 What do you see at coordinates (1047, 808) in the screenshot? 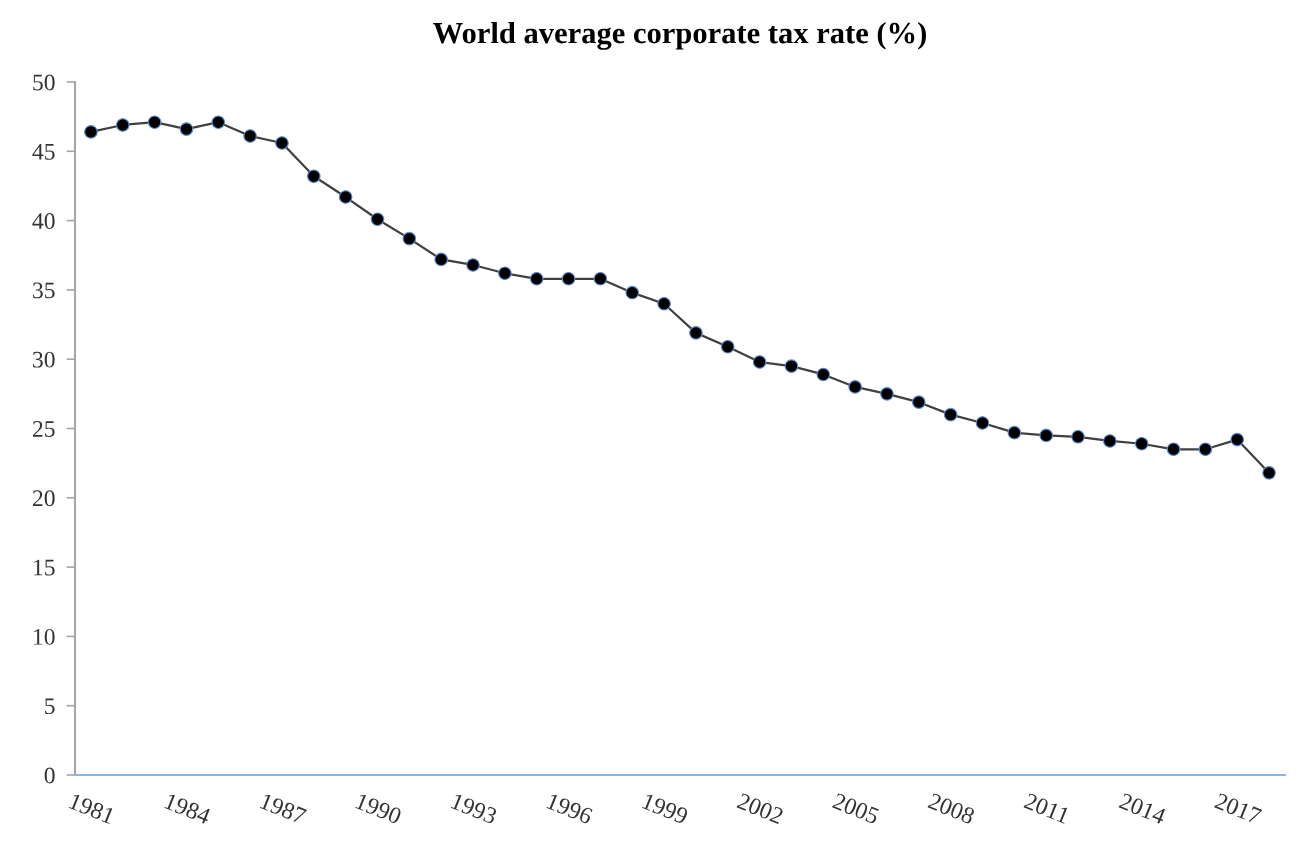
I see `x-tick-label: 2011` at bounding box center [1047, 808].